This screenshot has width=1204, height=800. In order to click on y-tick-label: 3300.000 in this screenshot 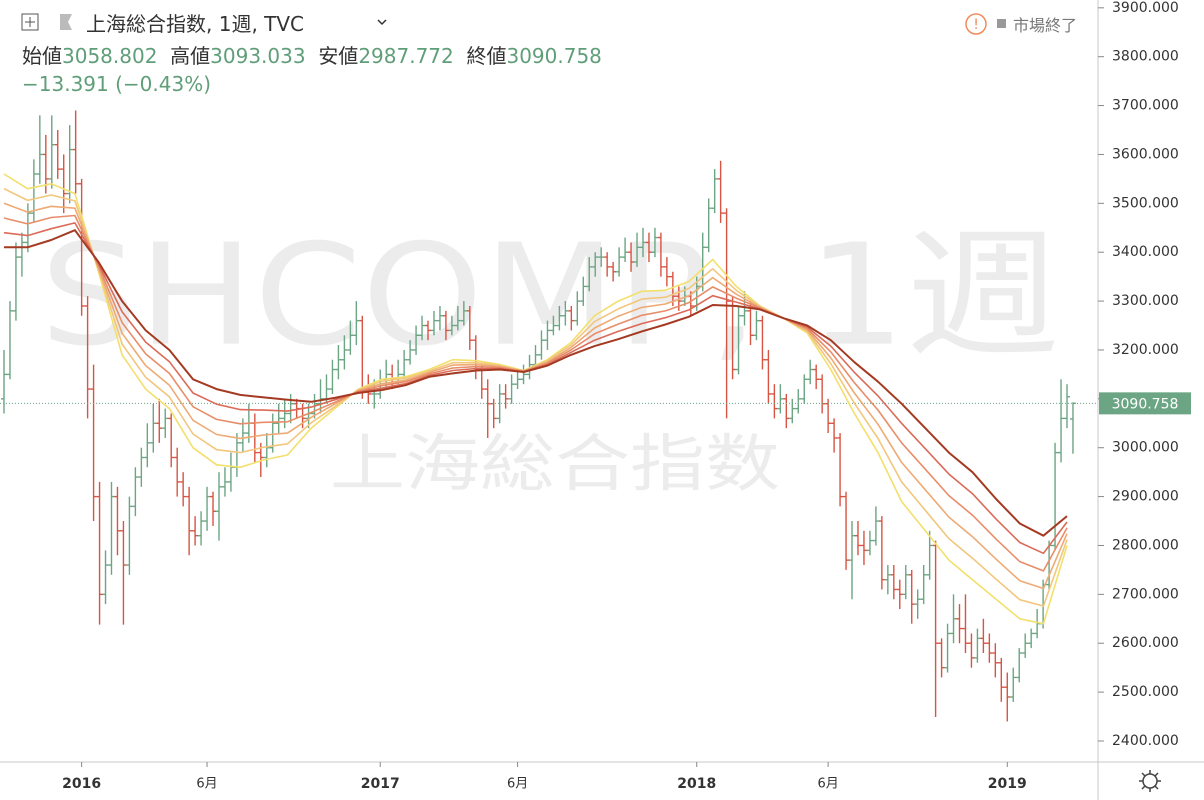, I will do `click(1145, 301)`.